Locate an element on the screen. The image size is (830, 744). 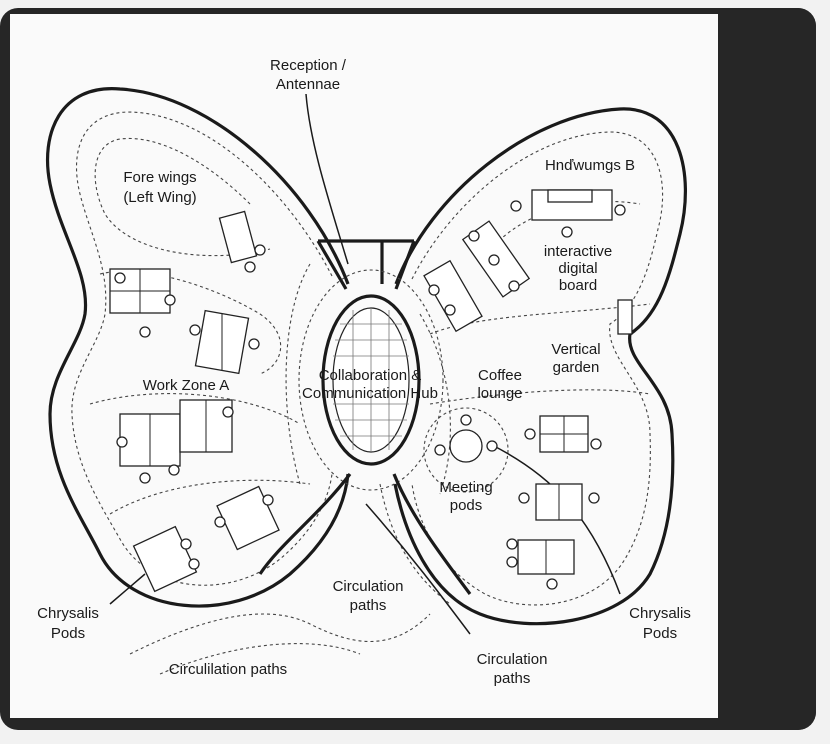
chrysalis-left-leader-line is located at coordinates (127, 589).